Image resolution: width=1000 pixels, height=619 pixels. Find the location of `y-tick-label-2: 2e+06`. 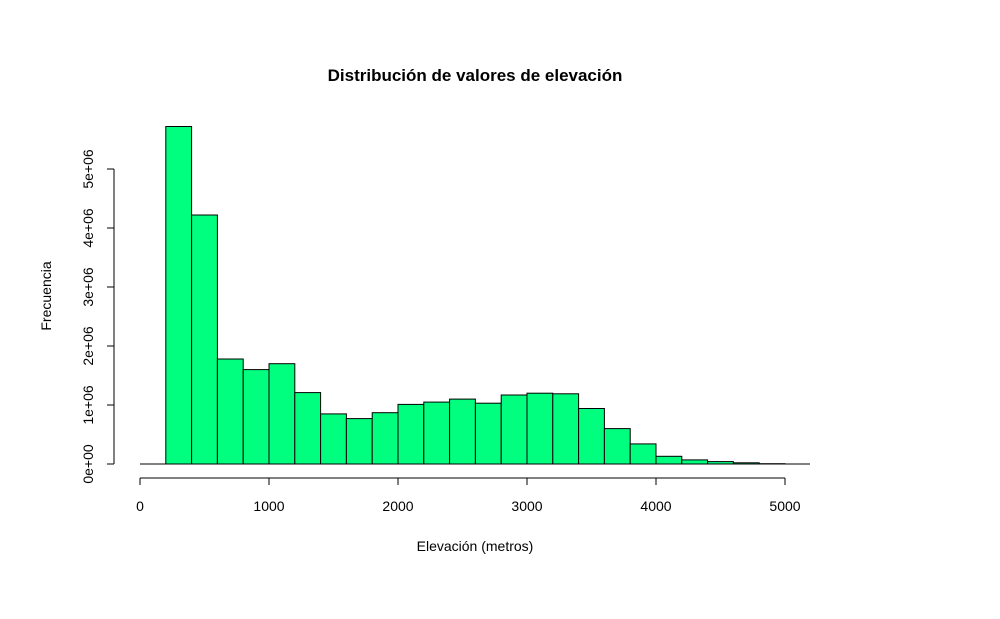

y-tick-label-2: 2e+06 is located at coordinates (88, 346).